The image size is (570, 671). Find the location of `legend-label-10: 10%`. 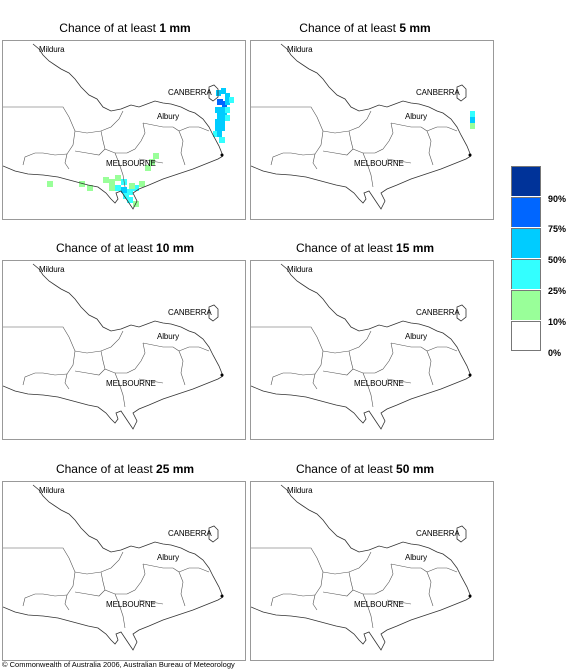

legend-label-10: 10% is located at coordinates (557, 322).